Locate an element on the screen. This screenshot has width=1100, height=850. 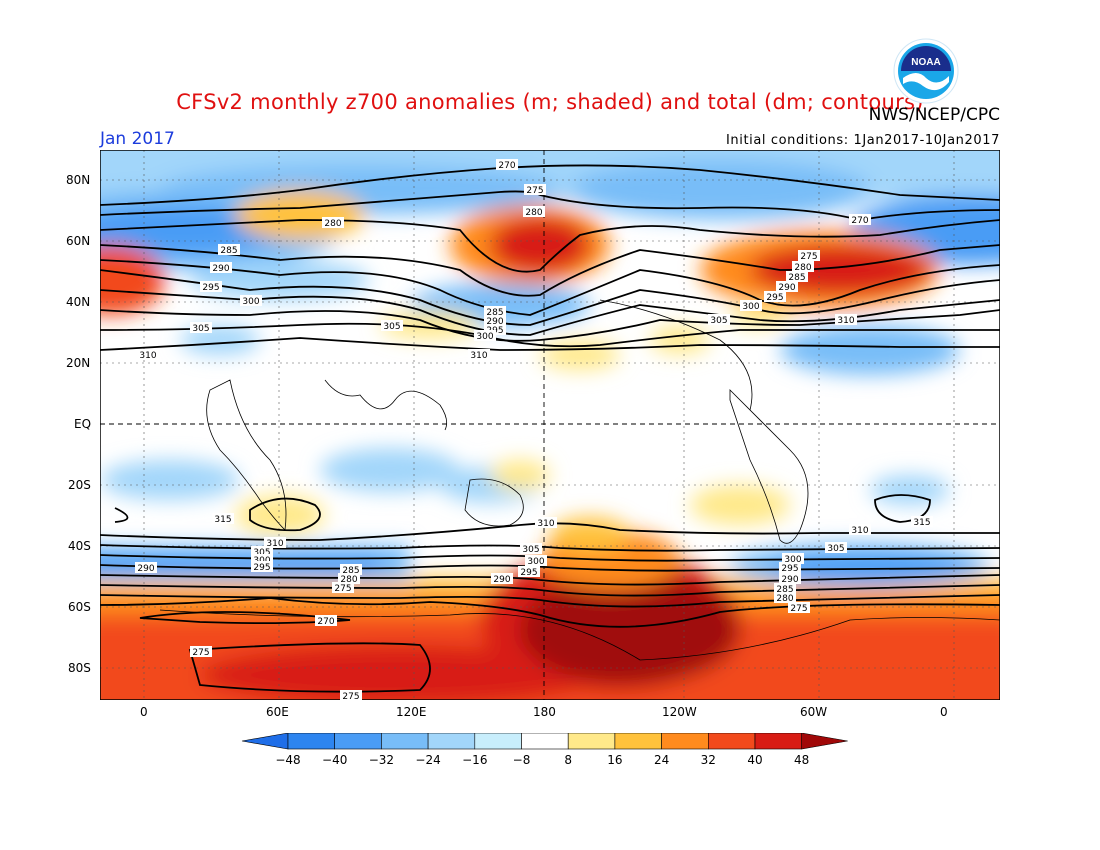
lon-label-60e: 60E is located at coordinates (277, 712).